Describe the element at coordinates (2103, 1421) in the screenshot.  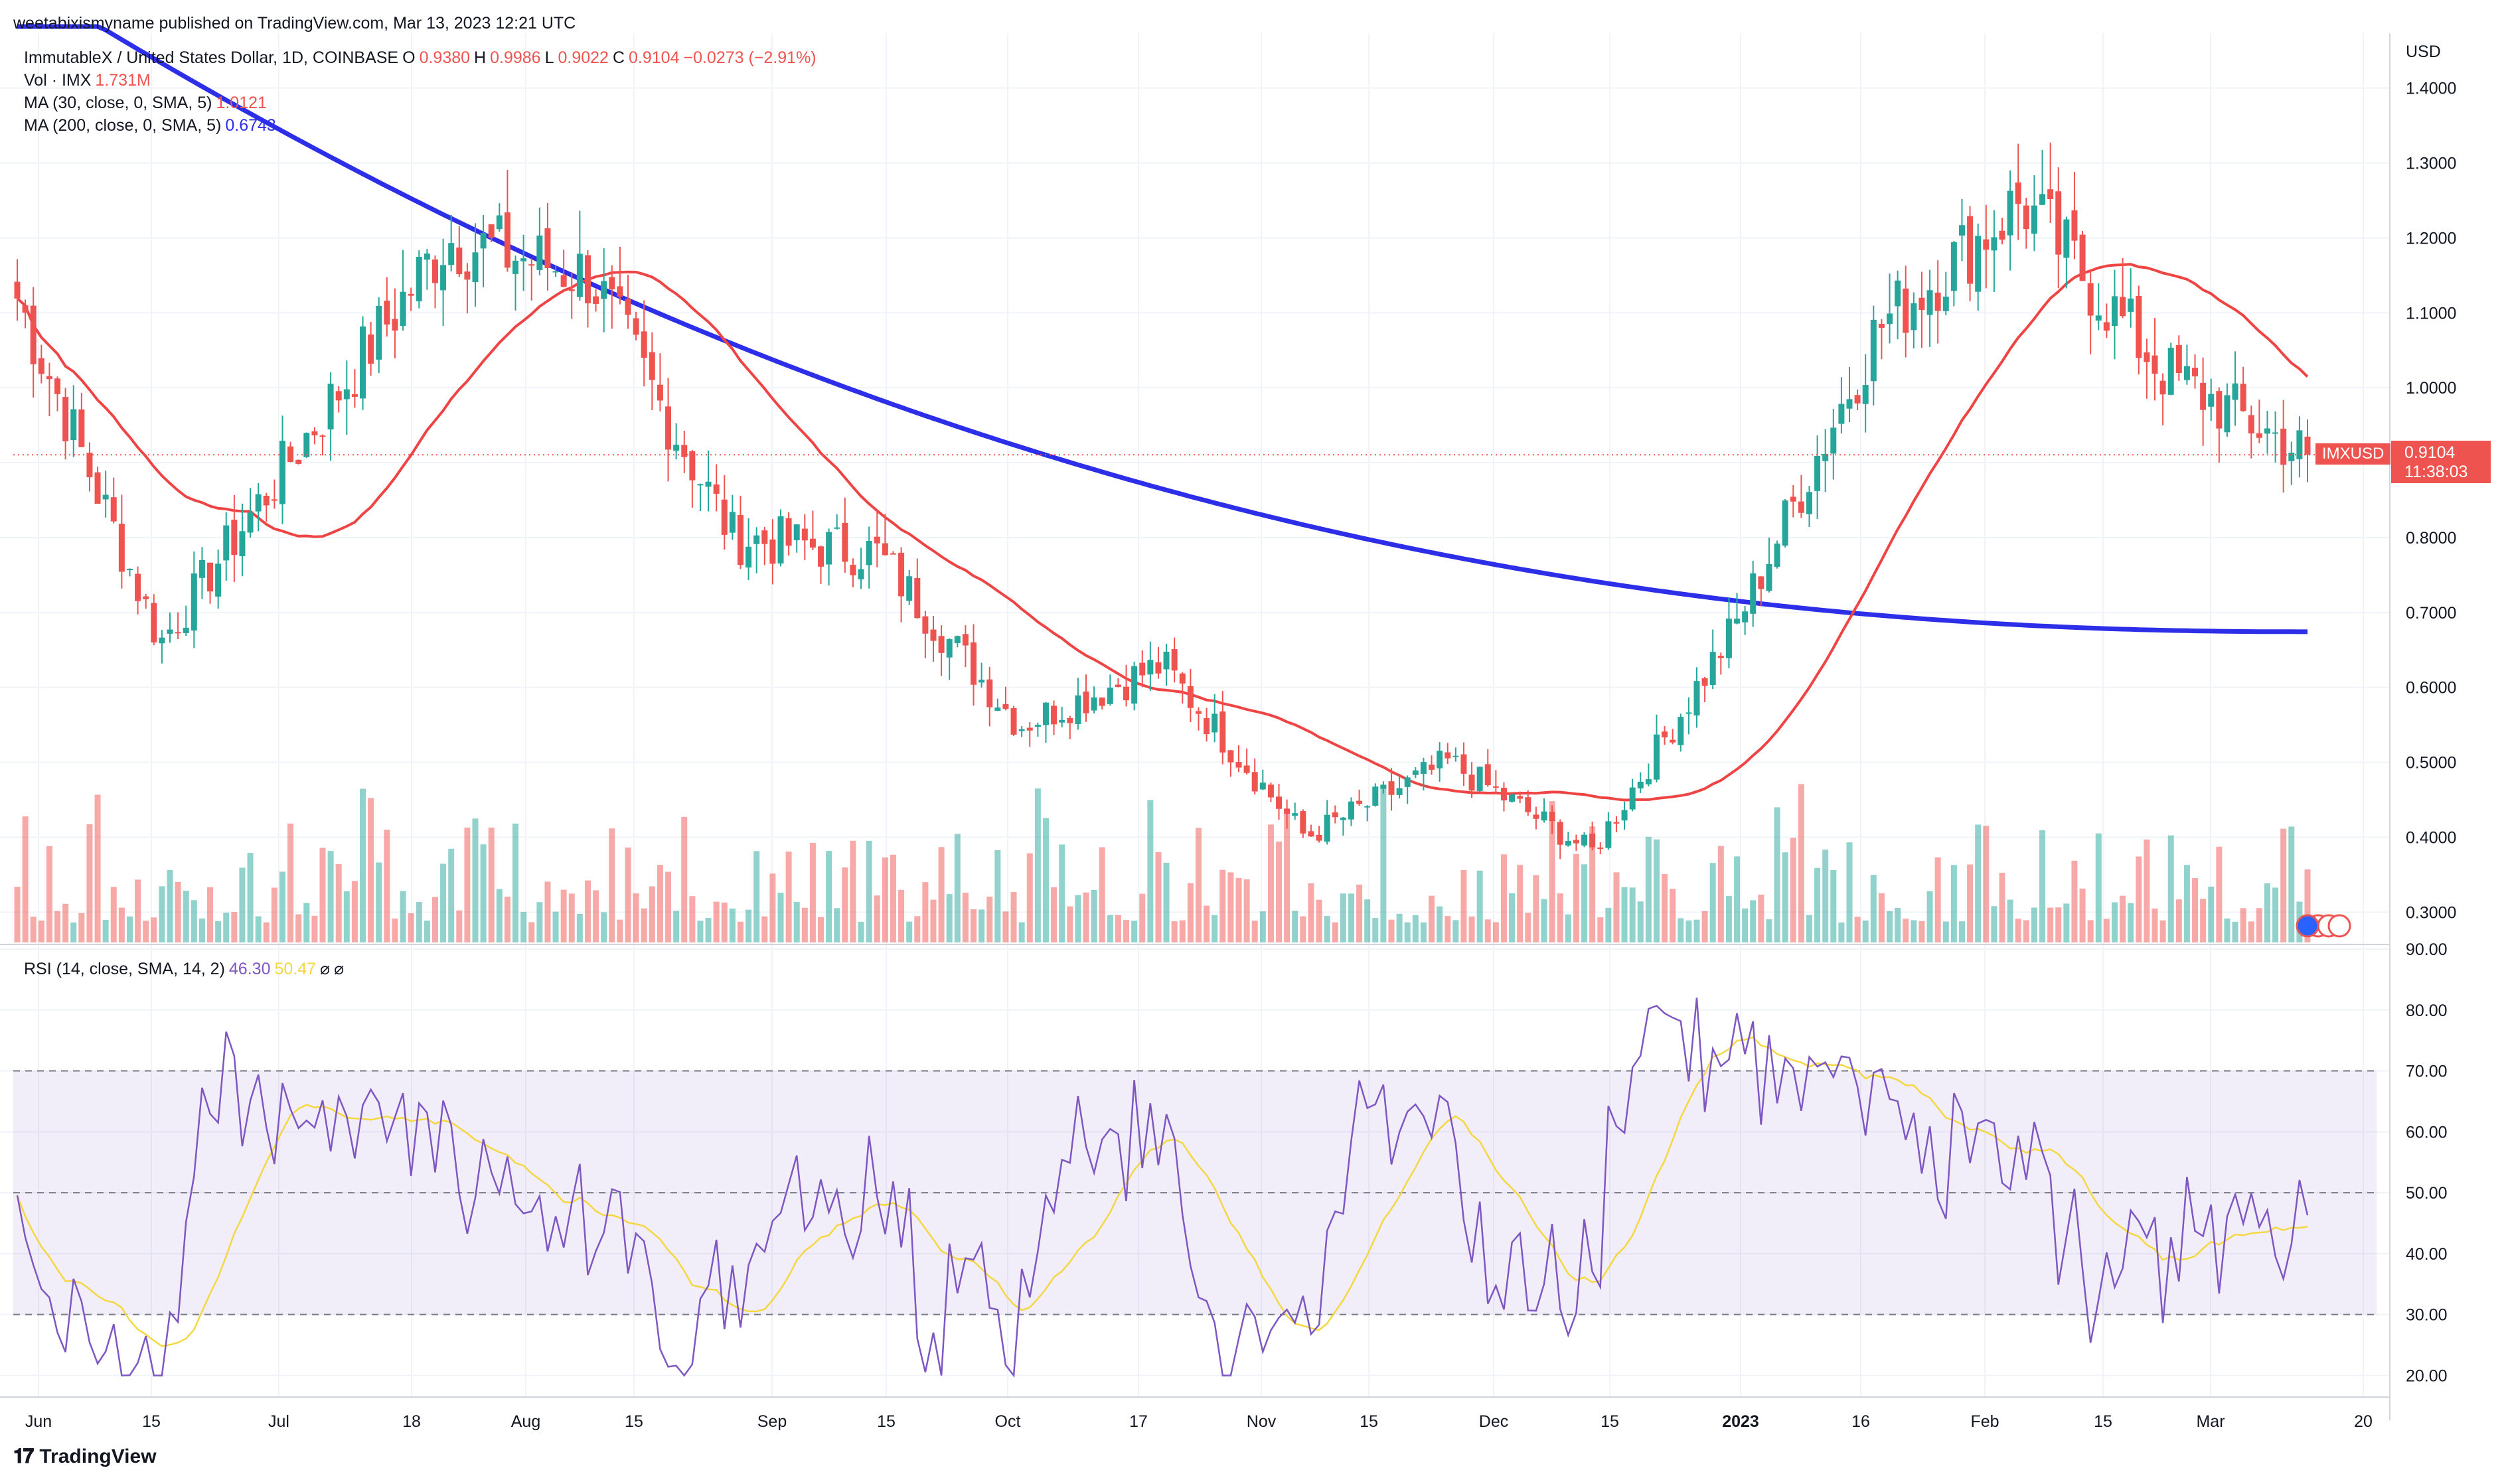
I see `time-tick-label: 15` at that location.